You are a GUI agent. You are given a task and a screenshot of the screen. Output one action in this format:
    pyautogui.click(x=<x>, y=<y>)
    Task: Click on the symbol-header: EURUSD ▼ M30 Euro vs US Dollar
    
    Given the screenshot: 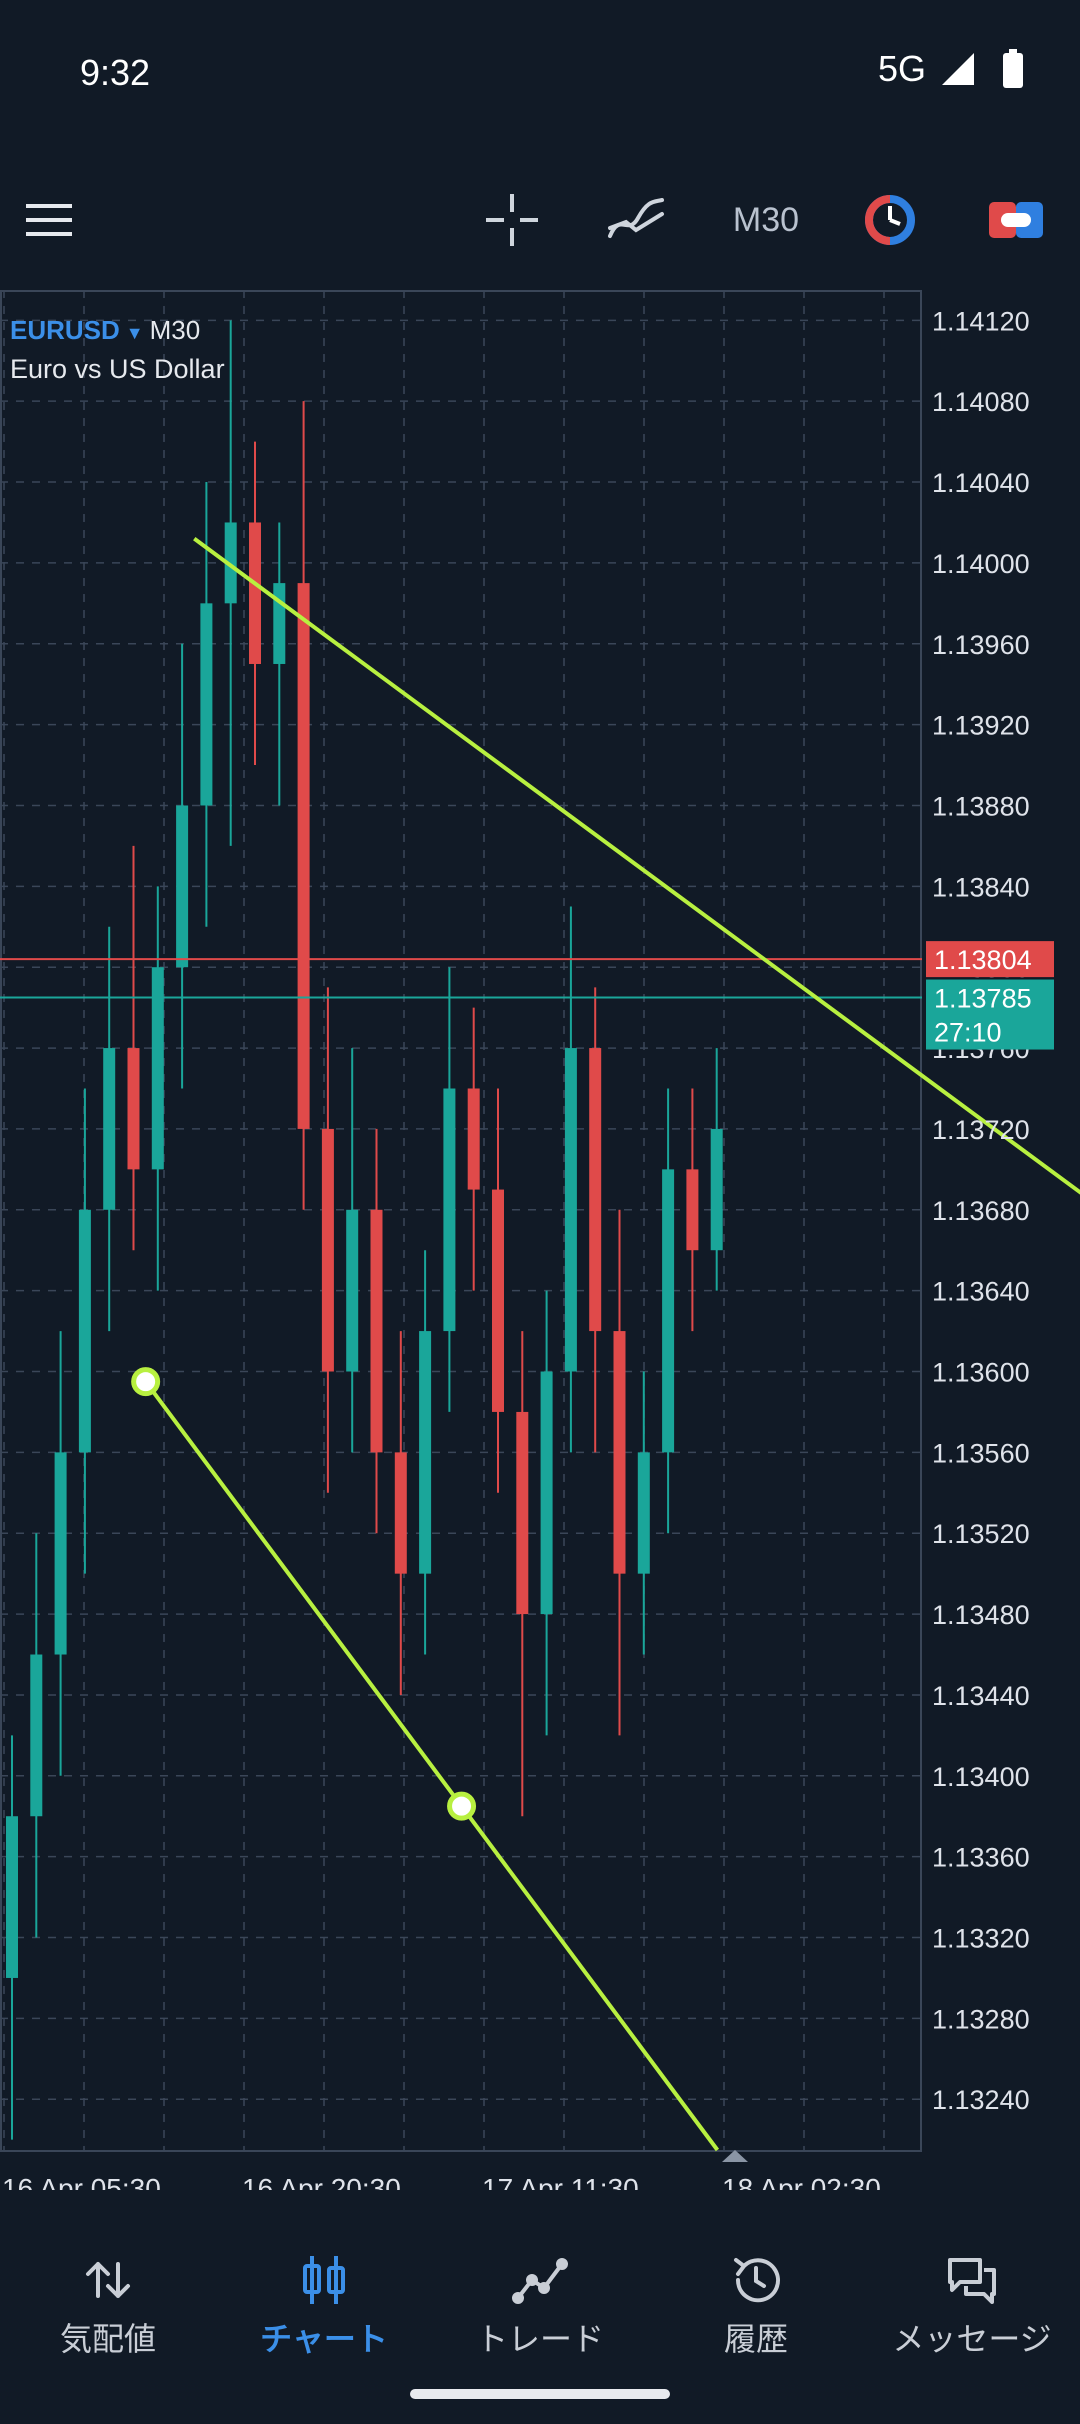 What is the action you would take?
    pyautogui.click(x=117, y=349)
    